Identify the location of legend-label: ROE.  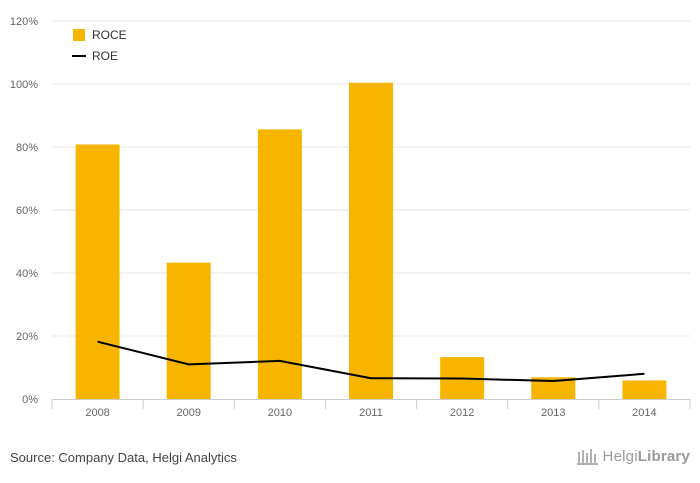
(105, 56).